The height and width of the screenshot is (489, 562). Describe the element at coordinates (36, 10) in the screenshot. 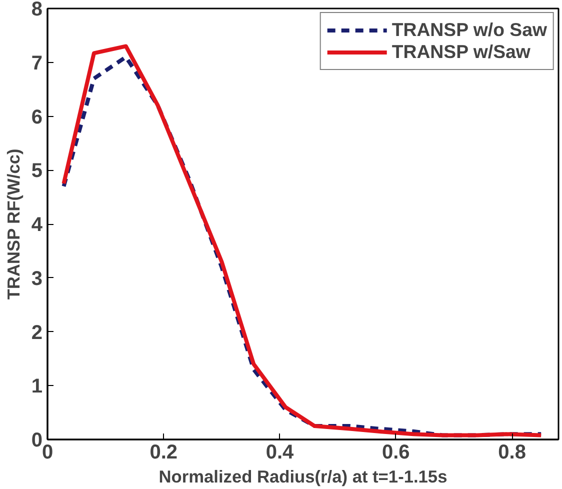

I see `y-tick-label: 8` at that location.